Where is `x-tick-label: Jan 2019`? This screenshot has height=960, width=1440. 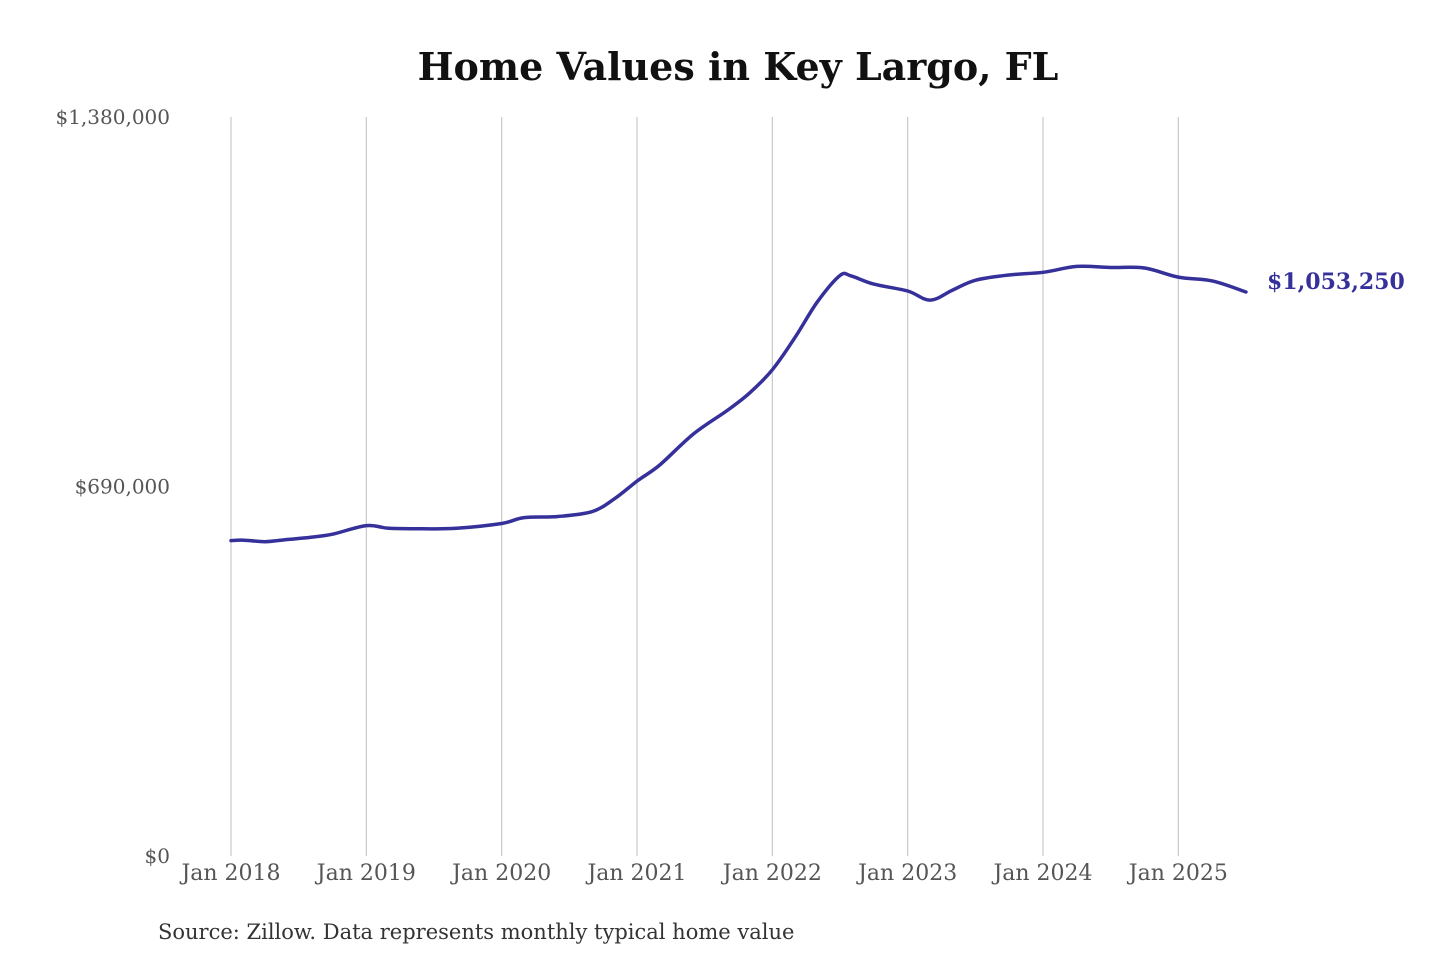
x-tick-label: Jan 2019 is located at coordinates (365, 873).